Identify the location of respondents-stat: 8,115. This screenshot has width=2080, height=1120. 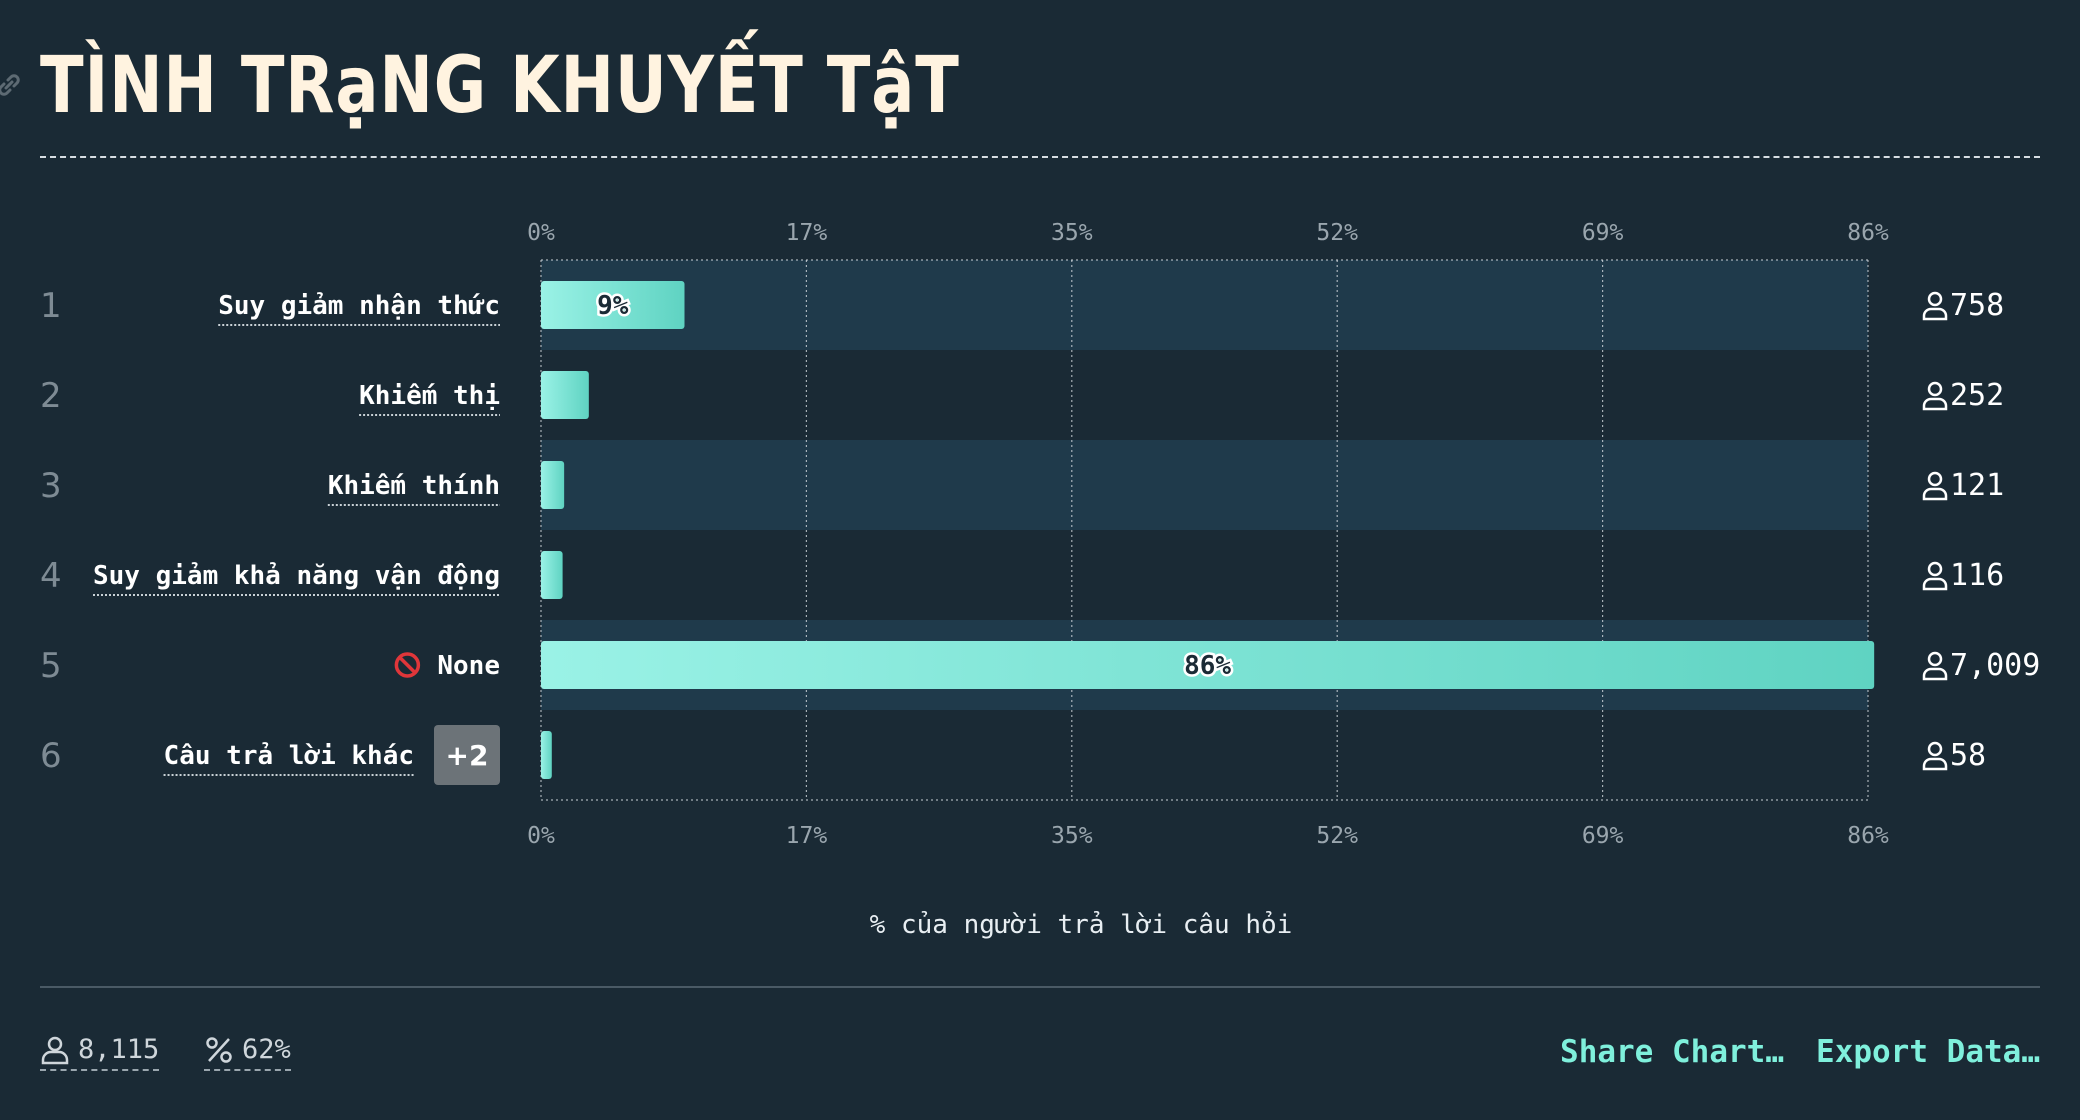
(100, 1052).